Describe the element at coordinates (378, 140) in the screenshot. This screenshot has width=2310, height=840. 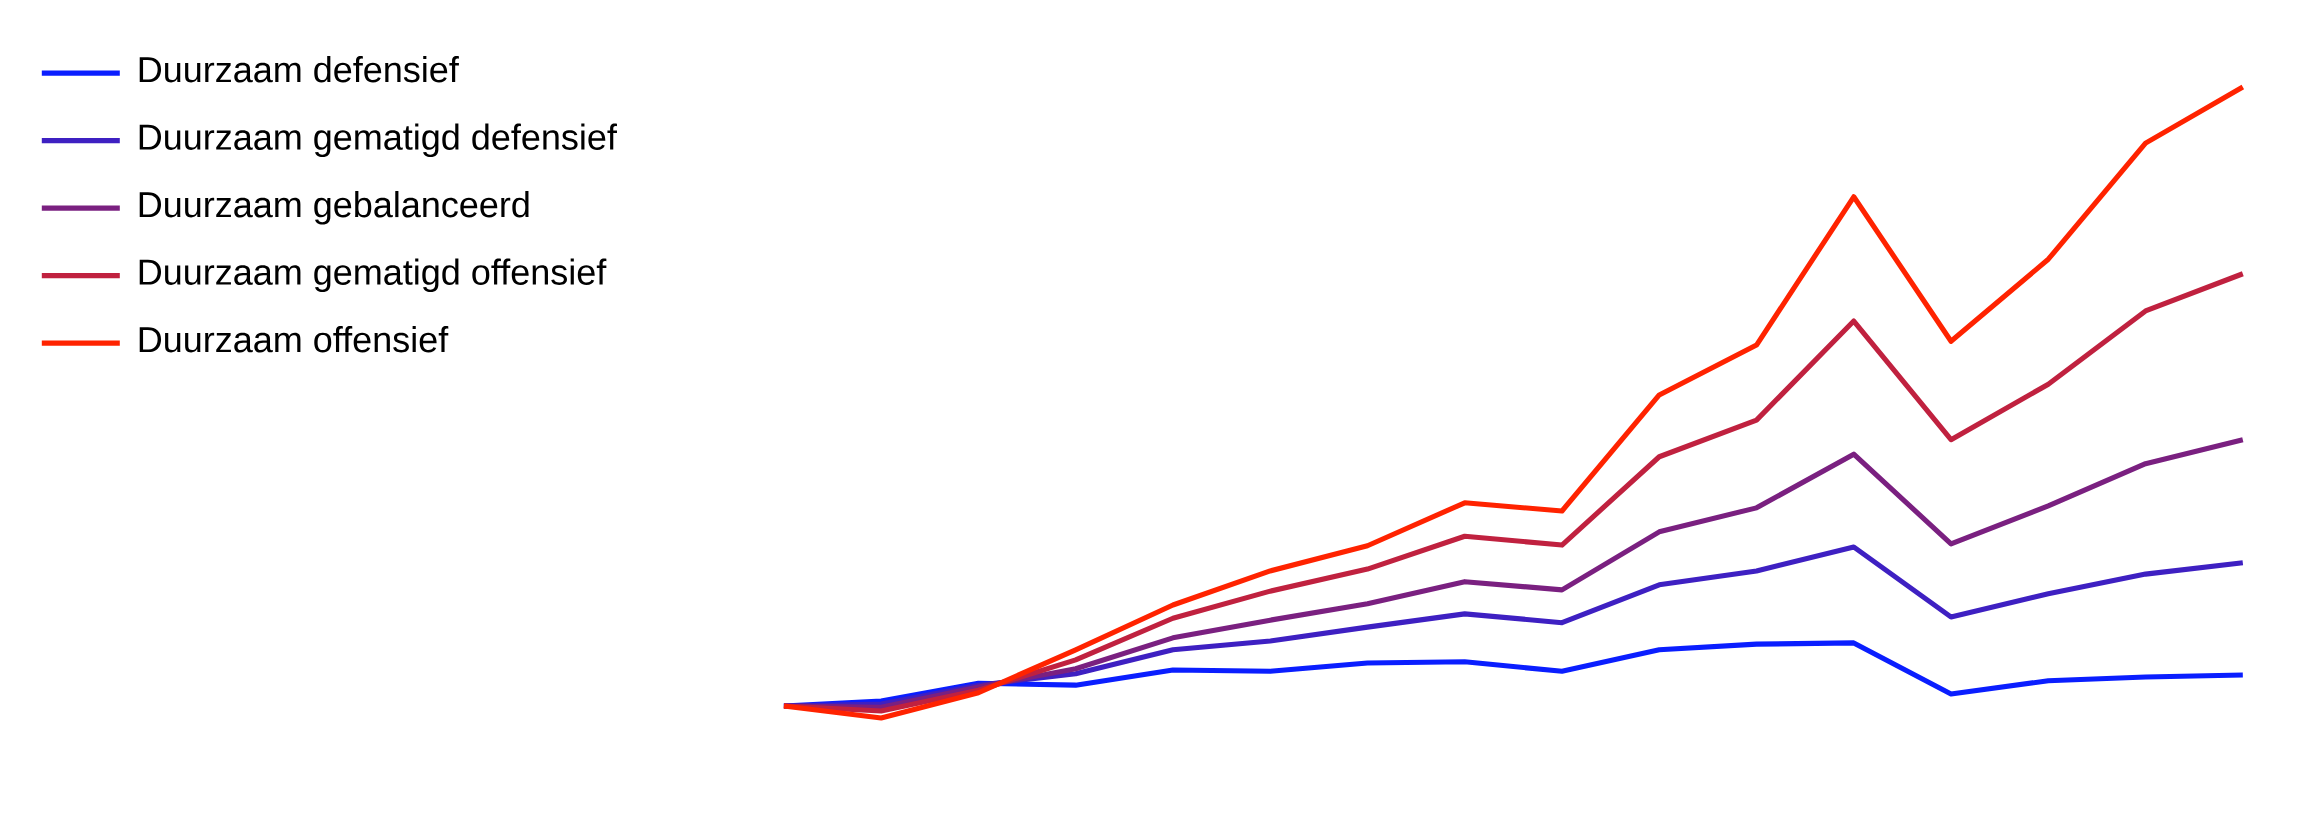
I see `legend-label: Duurzaam gematigd defensief` at that location.